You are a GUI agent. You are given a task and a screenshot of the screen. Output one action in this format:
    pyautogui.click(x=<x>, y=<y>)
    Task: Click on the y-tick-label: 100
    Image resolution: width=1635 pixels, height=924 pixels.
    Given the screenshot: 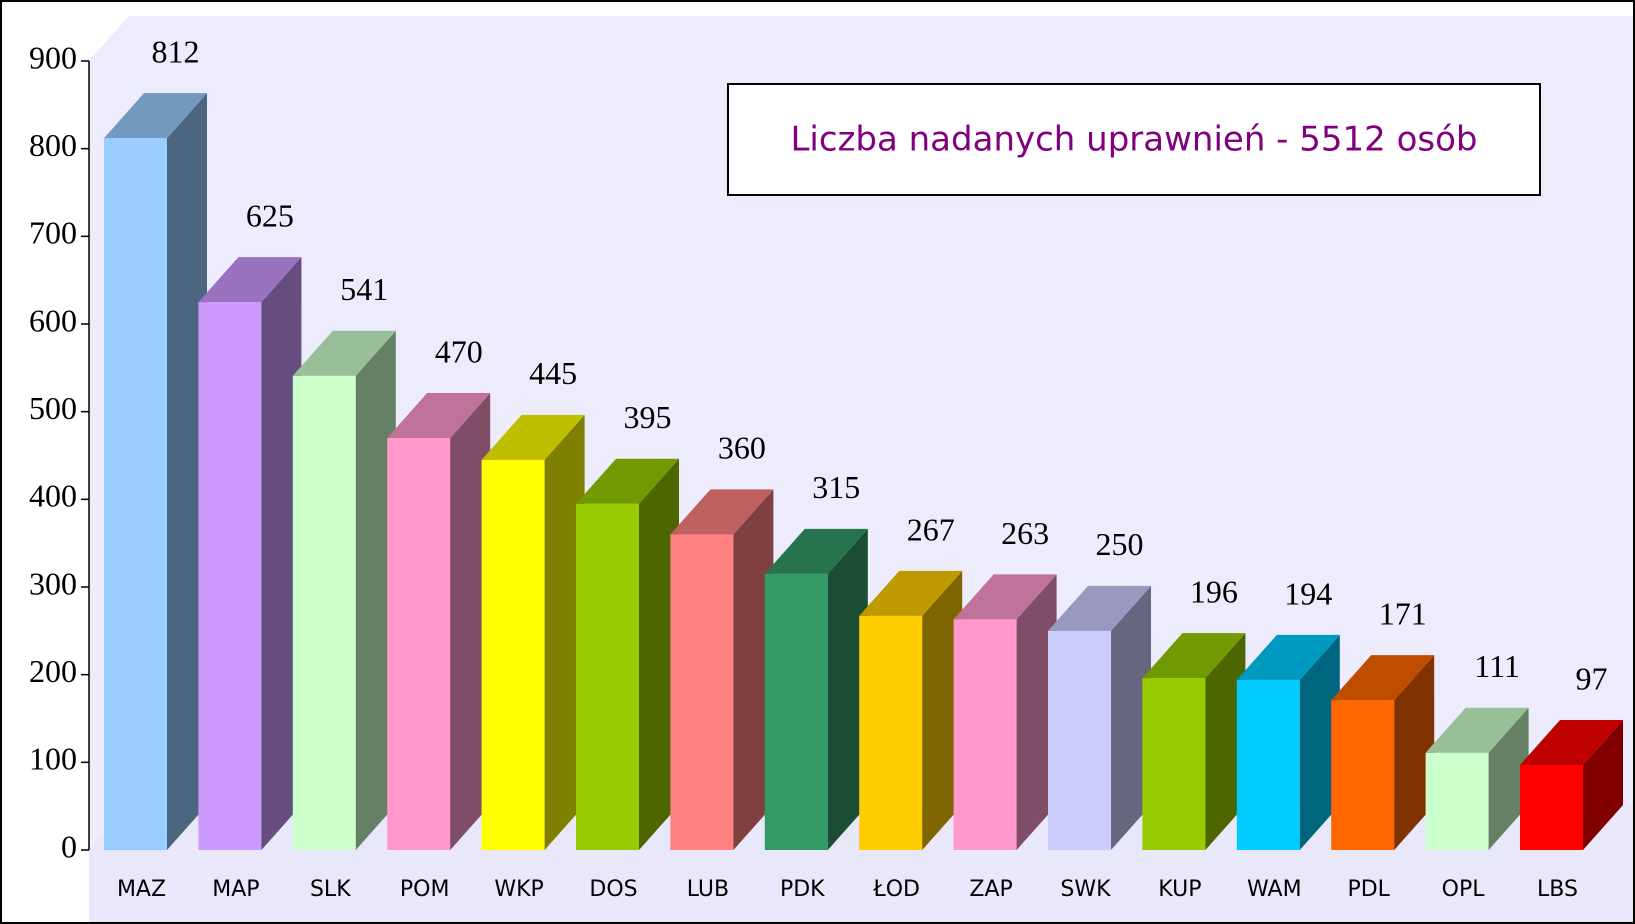 What is the action you would take?
    pyautogui.click(x=53, y=759)
    